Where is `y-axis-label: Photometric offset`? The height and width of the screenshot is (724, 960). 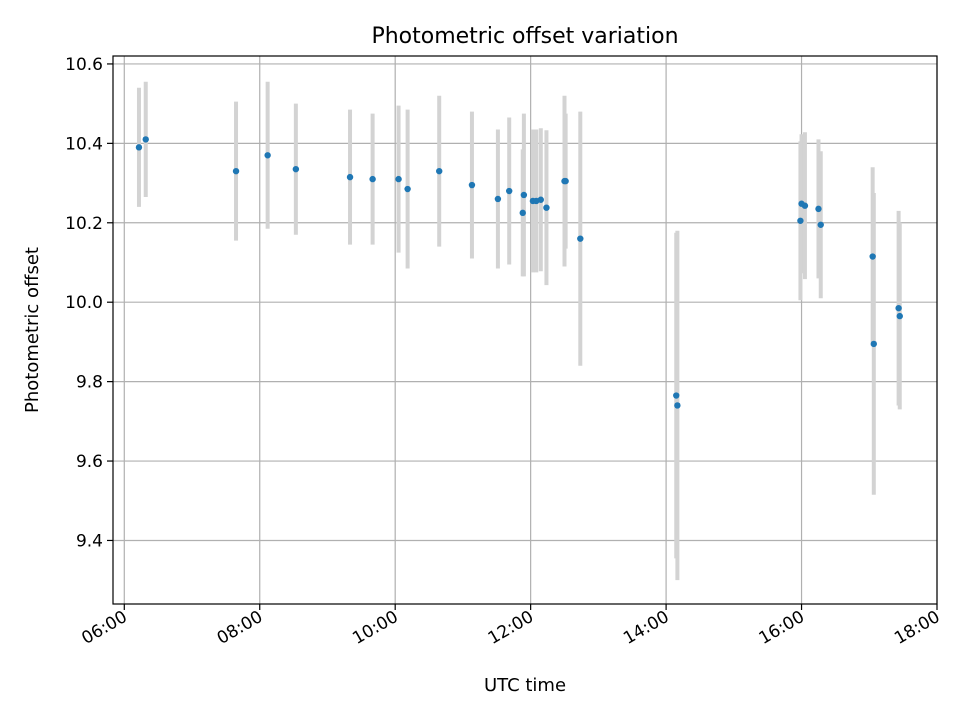 y-axis-label: Photometric offset is located at coordinates (32, 330).